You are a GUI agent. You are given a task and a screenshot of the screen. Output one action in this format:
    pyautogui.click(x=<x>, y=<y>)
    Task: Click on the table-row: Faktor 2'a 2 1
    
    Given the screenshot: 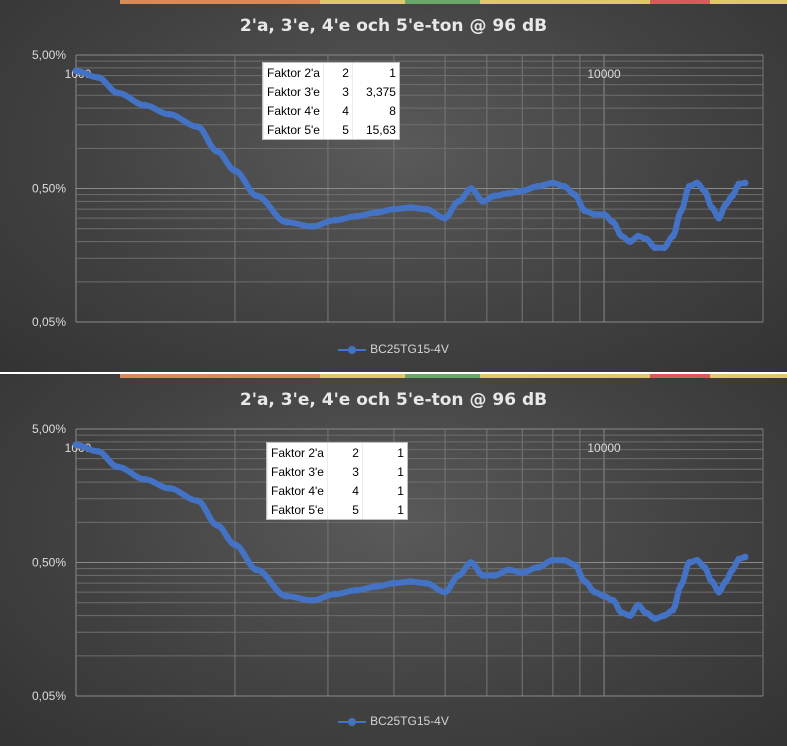 What is the action you would take?
    pyautogui.click(x=337, y=452)
    